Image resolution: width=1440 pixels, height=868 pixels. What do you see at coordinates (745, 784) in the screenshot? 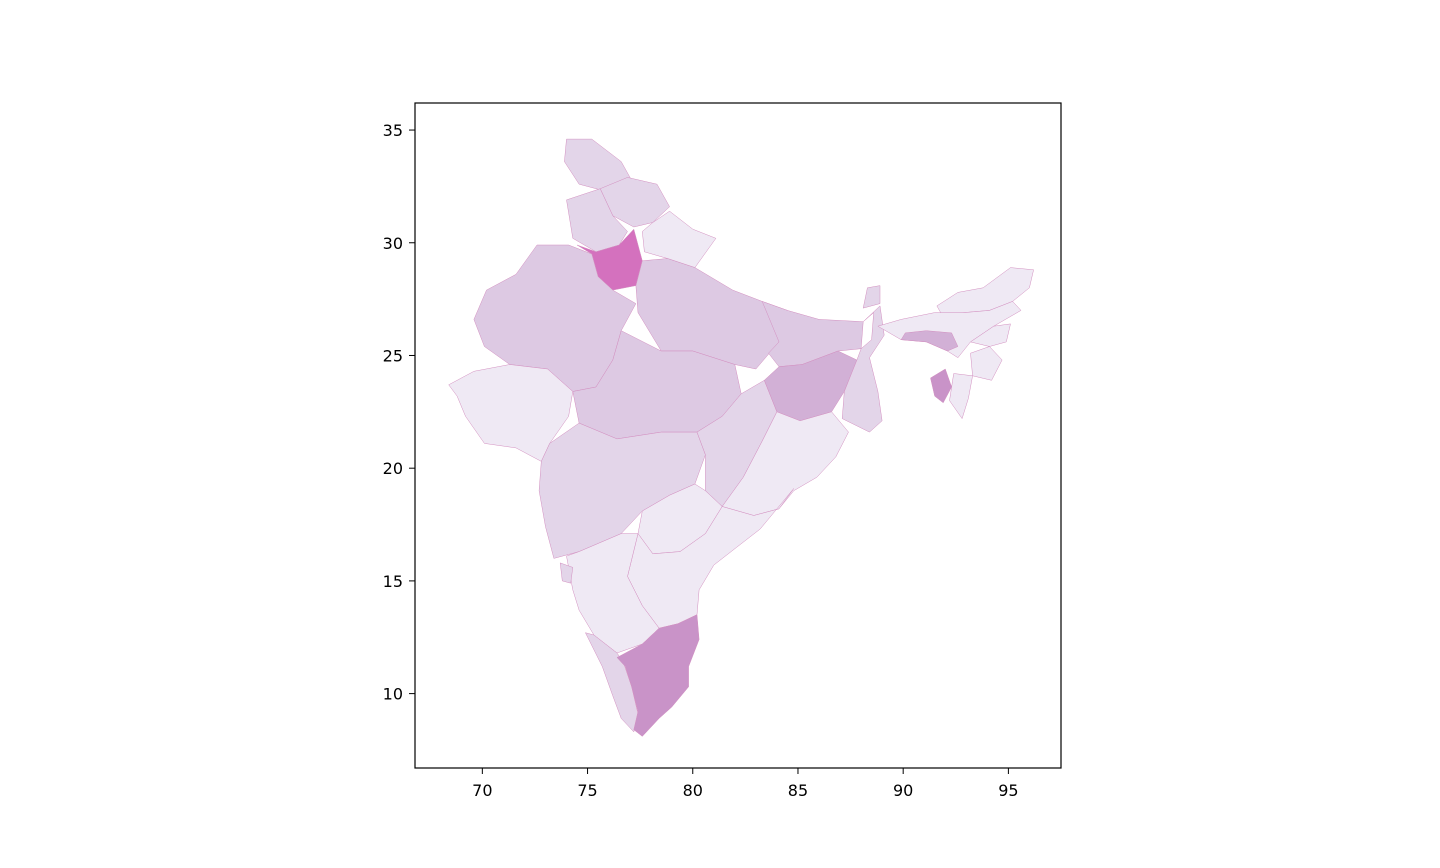
I see `x-axis: 70 75 80 85 90 95` at bounding box center [745, 784].